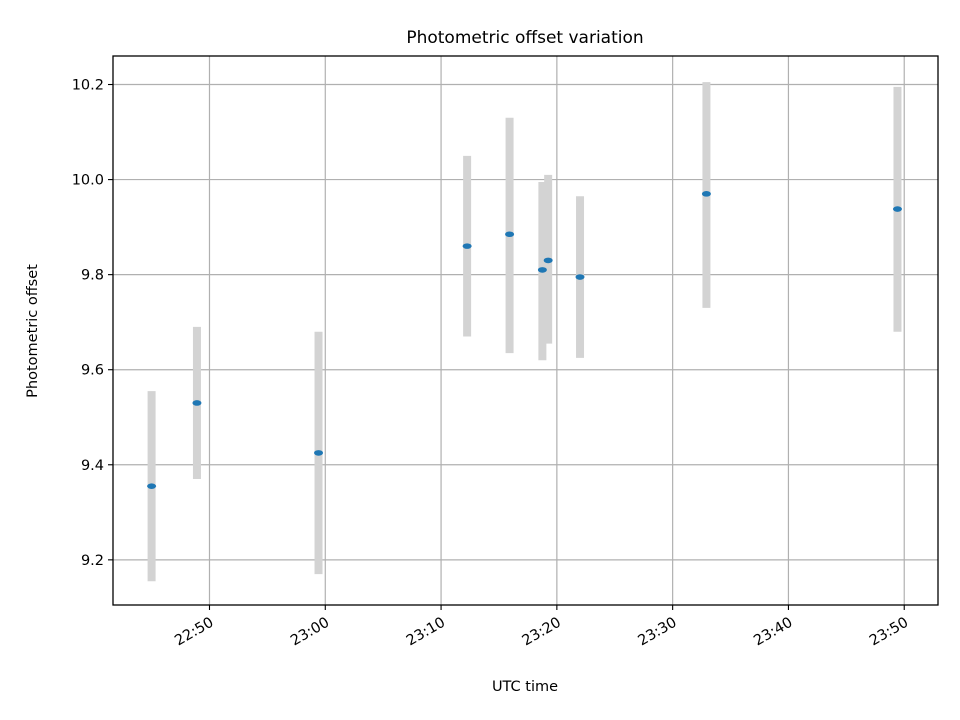  What do you see at coordinates (92, 466) in the screenshot?
I see `y-tick-label: 9.4` at bounding box center [92, 466].